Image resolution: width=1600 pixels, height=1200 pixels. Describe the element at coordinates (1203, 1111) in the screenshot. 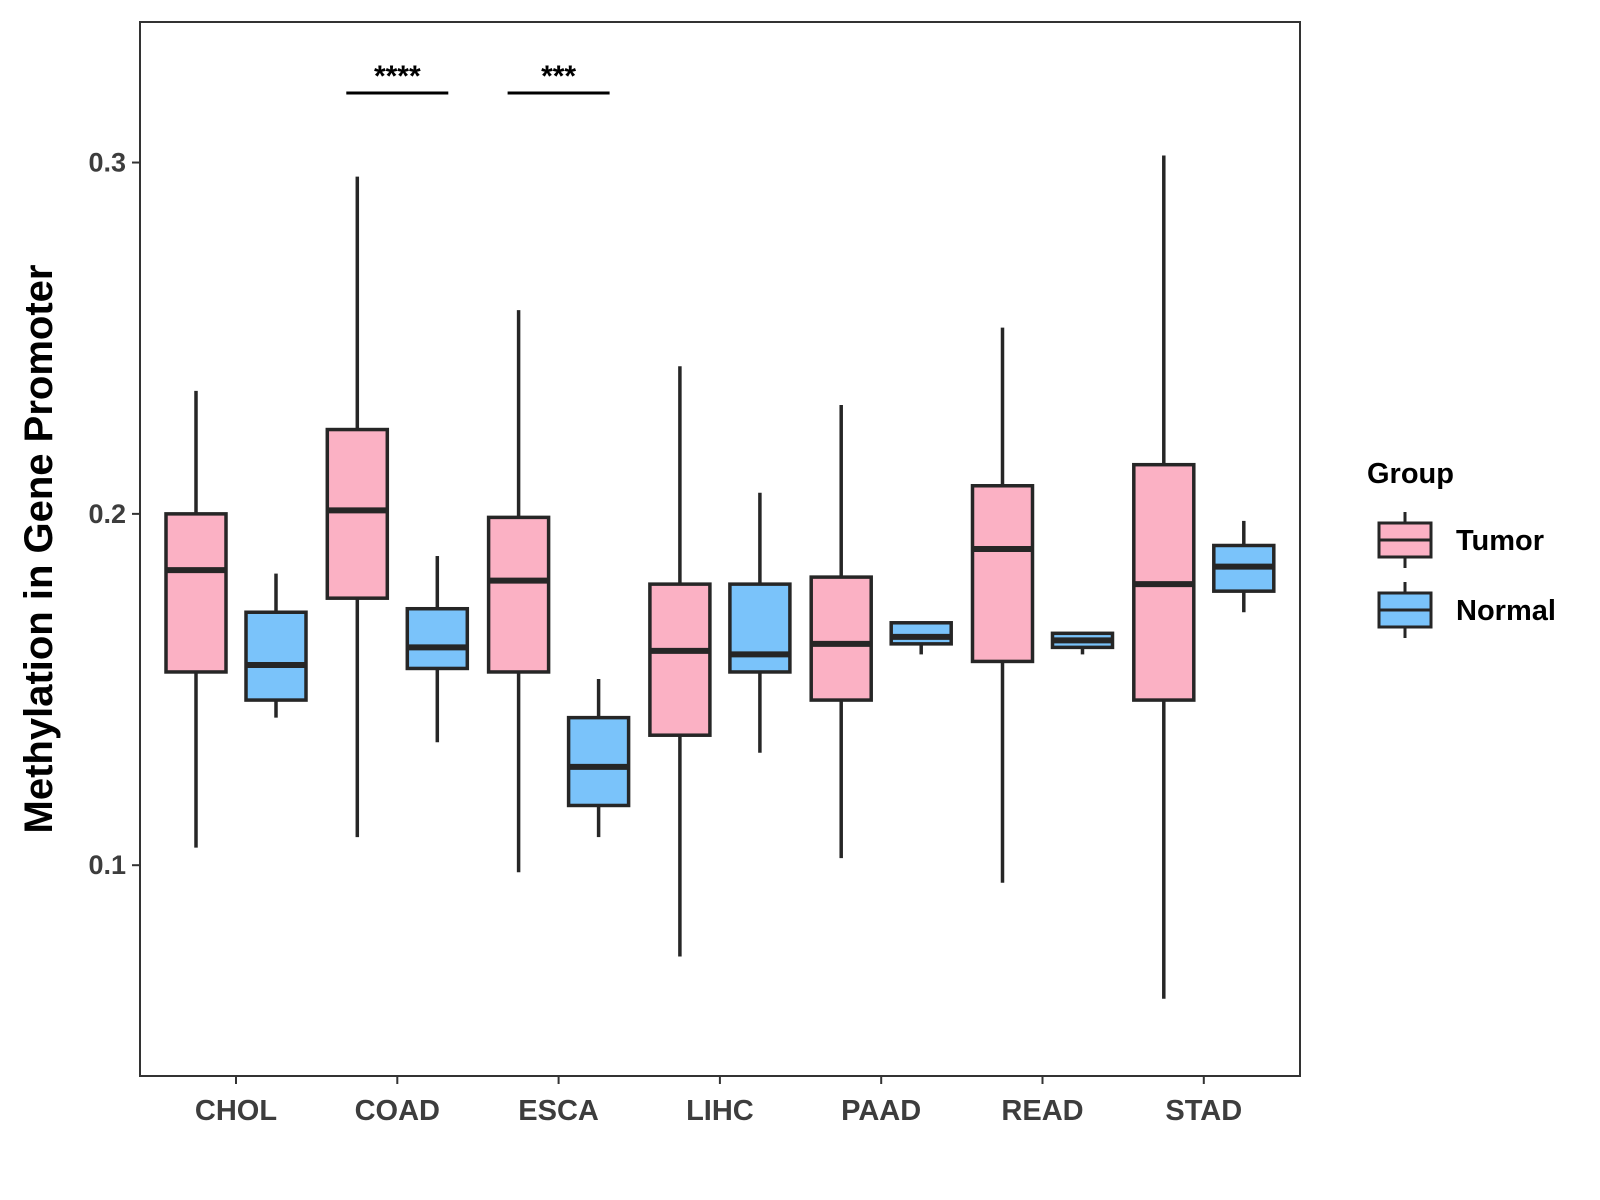

I see `x-tick-label: STAD` at that location.